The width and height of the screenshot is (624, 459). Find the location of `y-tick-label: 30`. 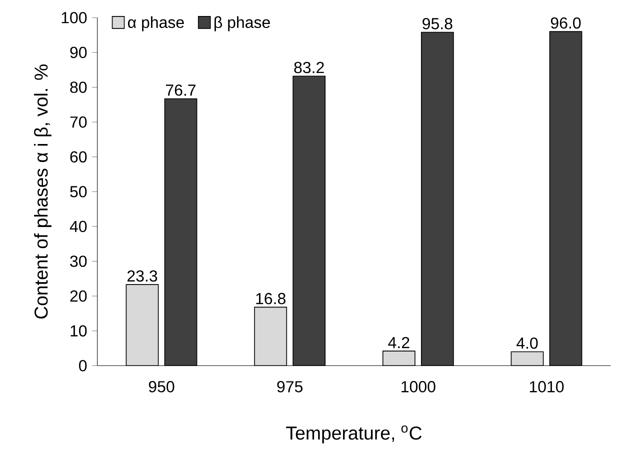

y-tick-label: 30 is located at coordinates (78, 261).